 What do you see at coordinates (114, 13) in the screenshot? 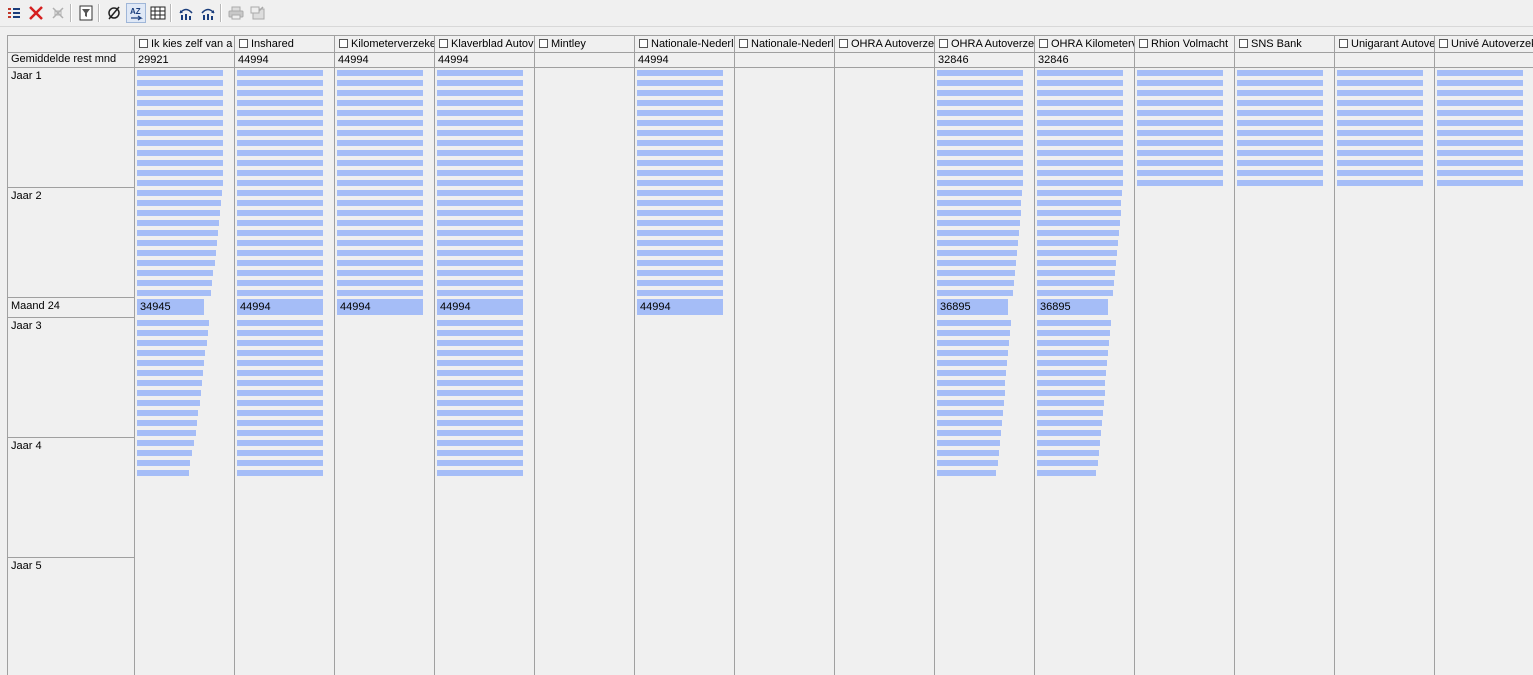
I see `empty-set-button` at bounding box center [114, 13].